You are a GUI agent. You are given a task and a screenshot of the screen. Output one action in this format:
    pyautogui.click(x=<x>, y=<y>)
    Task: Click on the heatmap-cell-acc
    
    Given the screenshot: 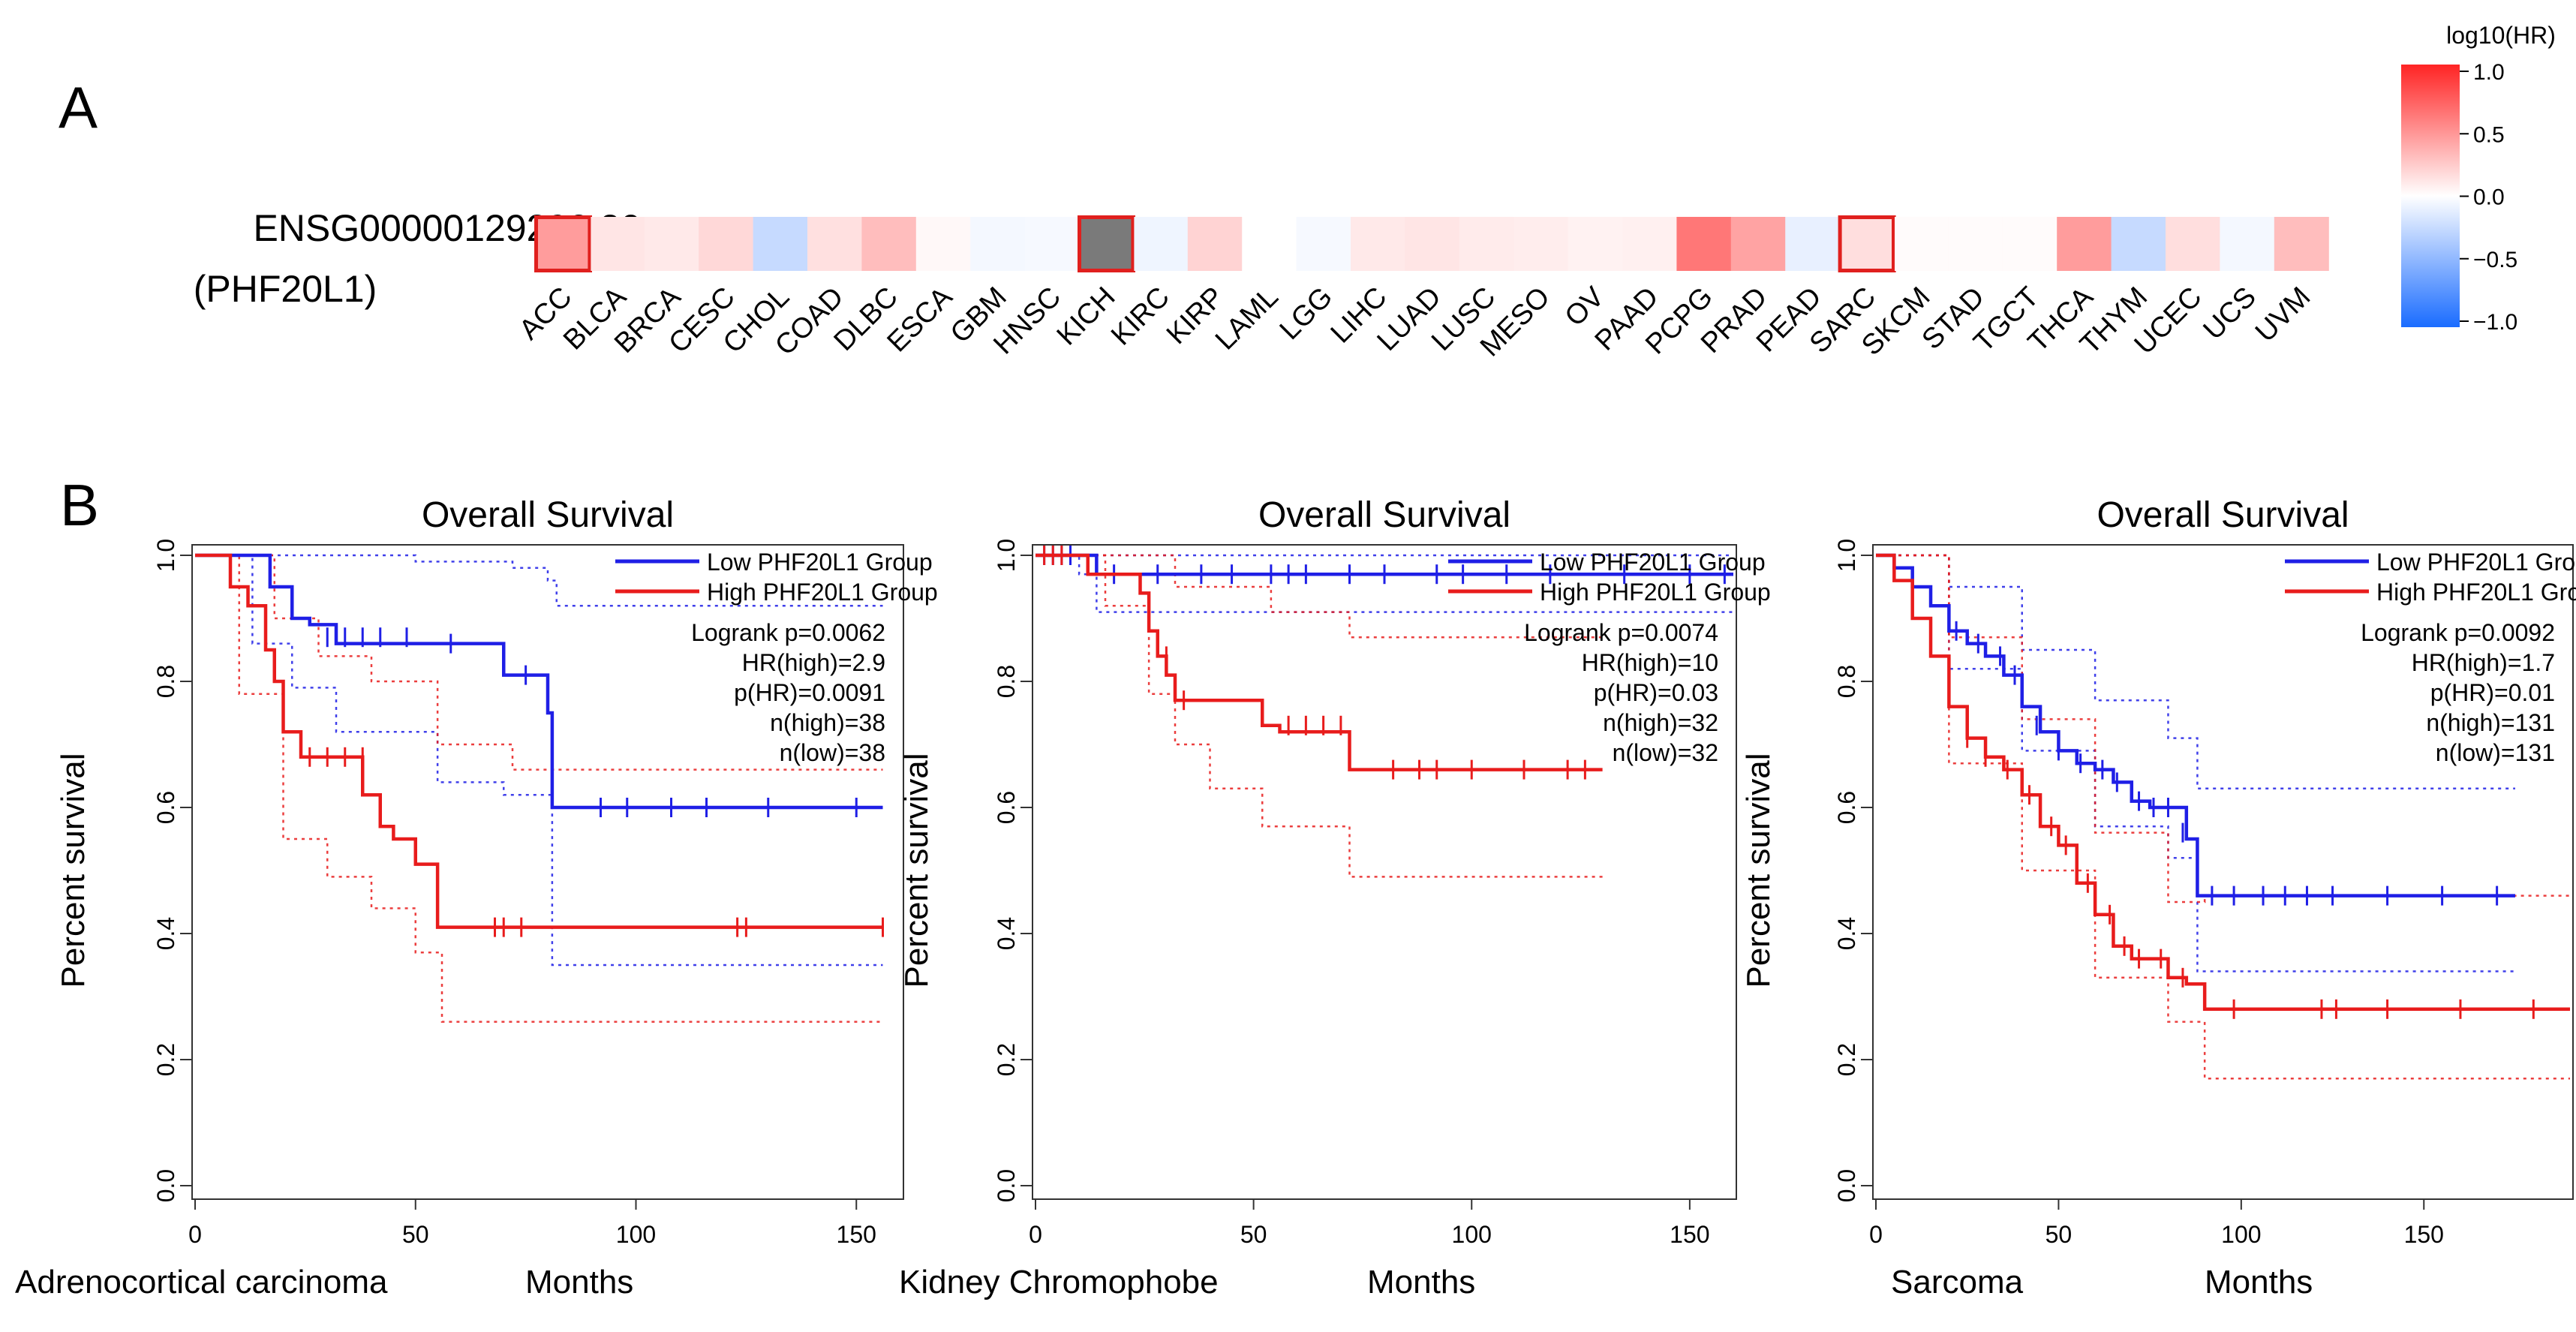 What is the action you would take?
    pyautogui.click(x=563, y=243)
    